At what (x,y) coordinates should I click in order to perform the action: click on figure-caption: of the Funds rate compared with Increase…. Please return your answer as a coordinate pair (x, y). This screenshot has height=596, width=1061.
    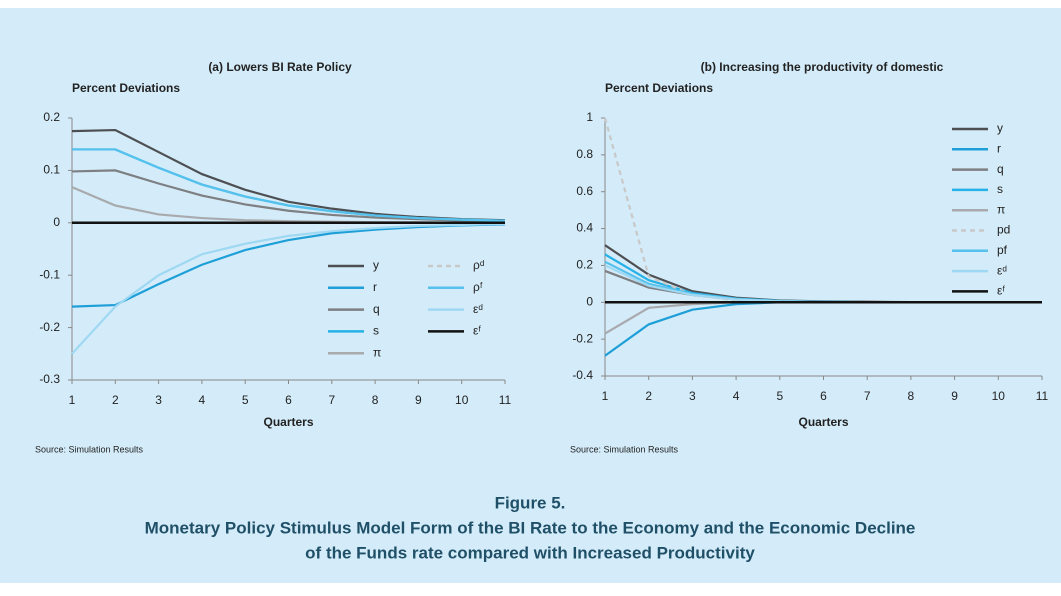
    Looking at the image, I should click on (530, 552).